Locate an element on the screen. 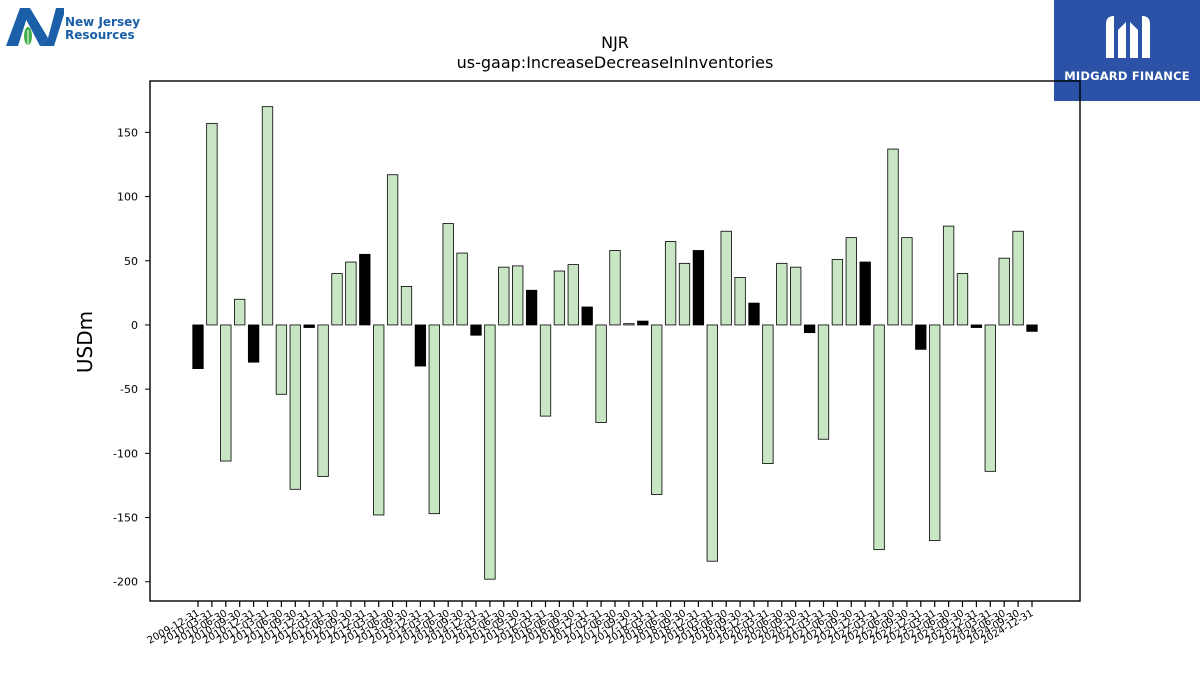 This screenshot has width=1200, height=675. y-tick-label: -100 is located at coordinates (125, 453).